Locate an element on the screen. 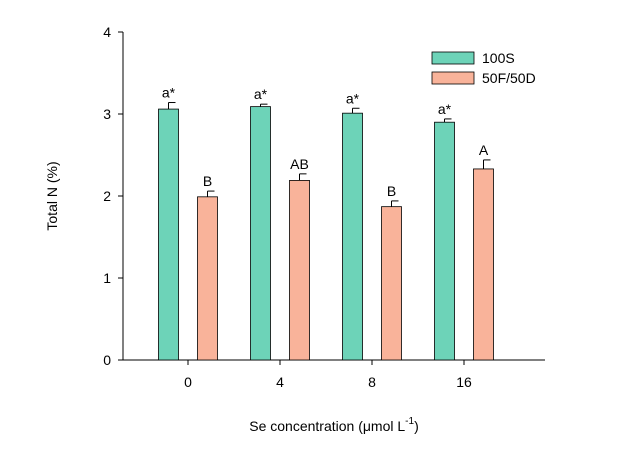  x-axis-title-main: Se concentration (μmol L is located at coordinates (327, 426).